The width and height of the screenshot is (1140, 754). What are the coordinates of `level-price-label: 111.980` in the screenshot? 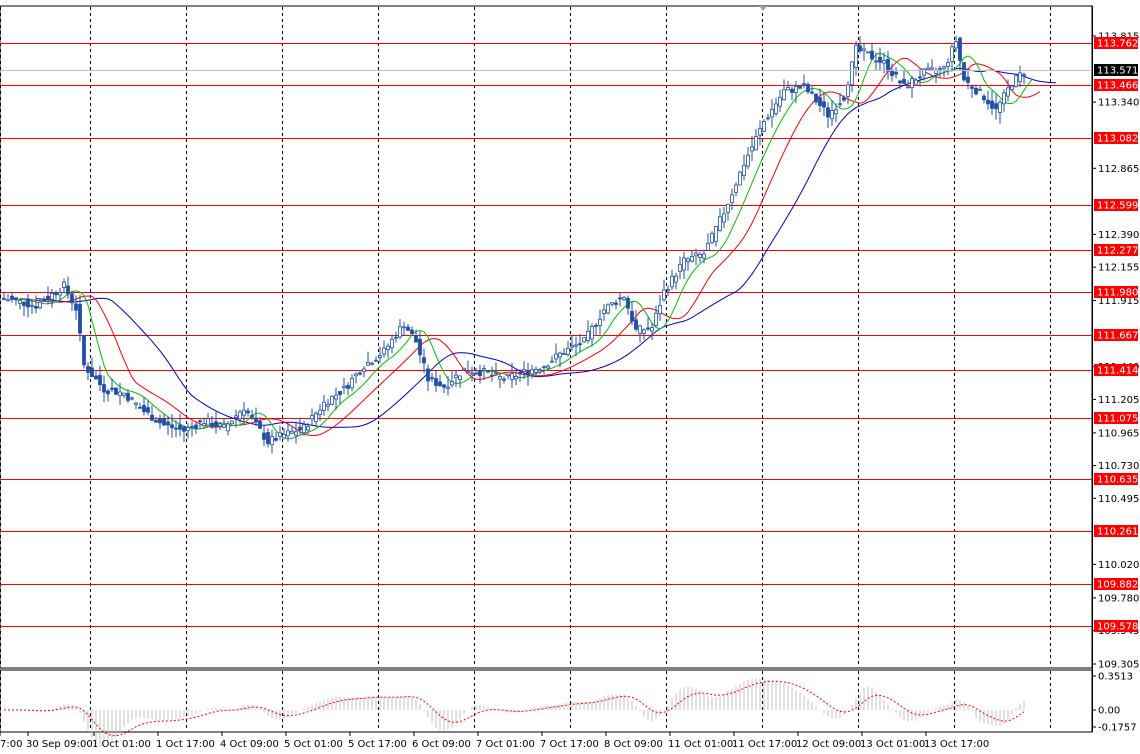 It's located at (1117, 293).